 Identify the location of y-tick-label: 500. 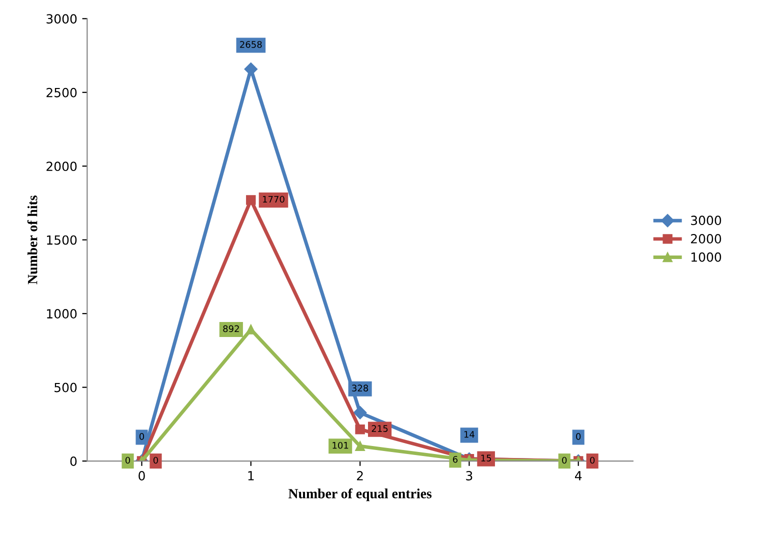
(65, 387).